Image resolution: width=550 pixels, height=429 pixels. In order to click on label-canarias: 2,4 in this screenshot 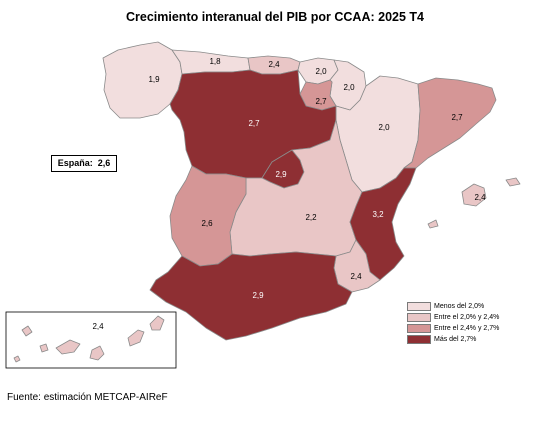, I will do `click(98, 326)`.